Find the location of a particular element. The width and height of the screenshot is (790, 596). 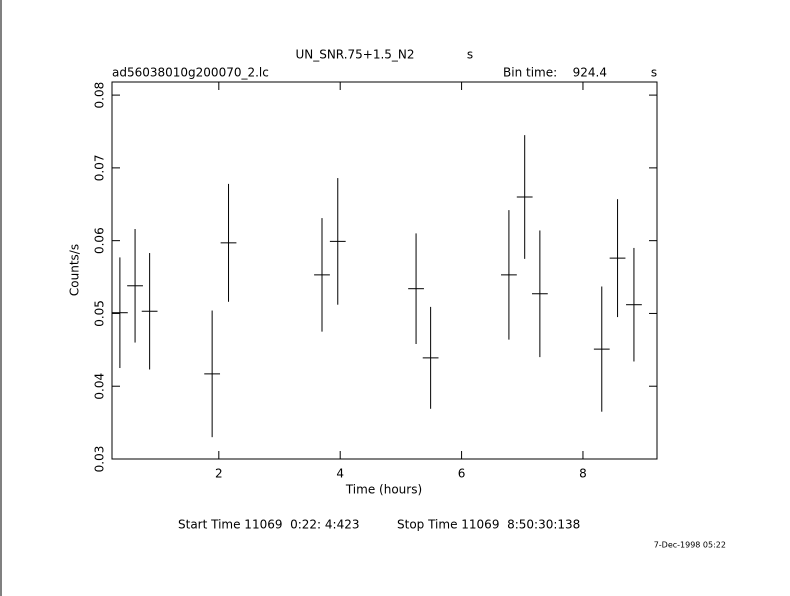

x-axis-label: Time (hours) is located at coordinates (383, 490).